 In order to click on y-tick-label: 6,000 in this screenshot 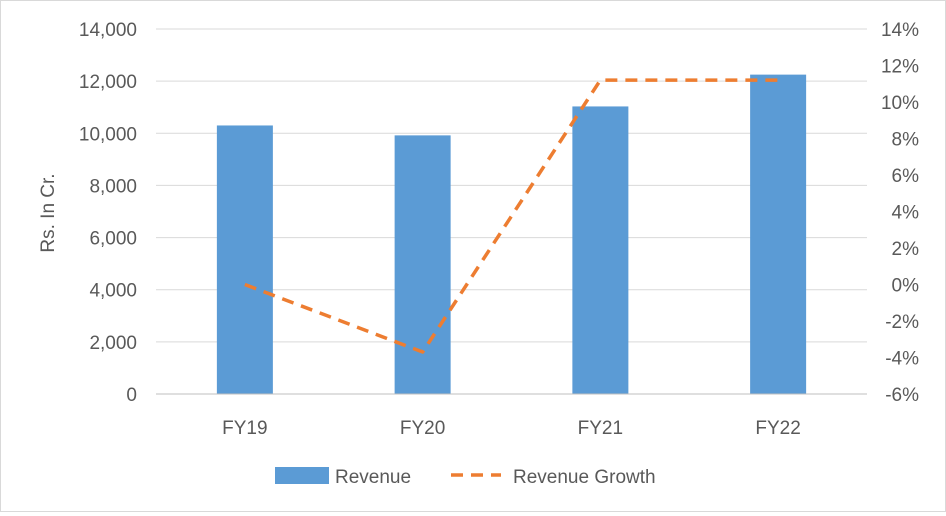, I will do `click(113, 239)`.